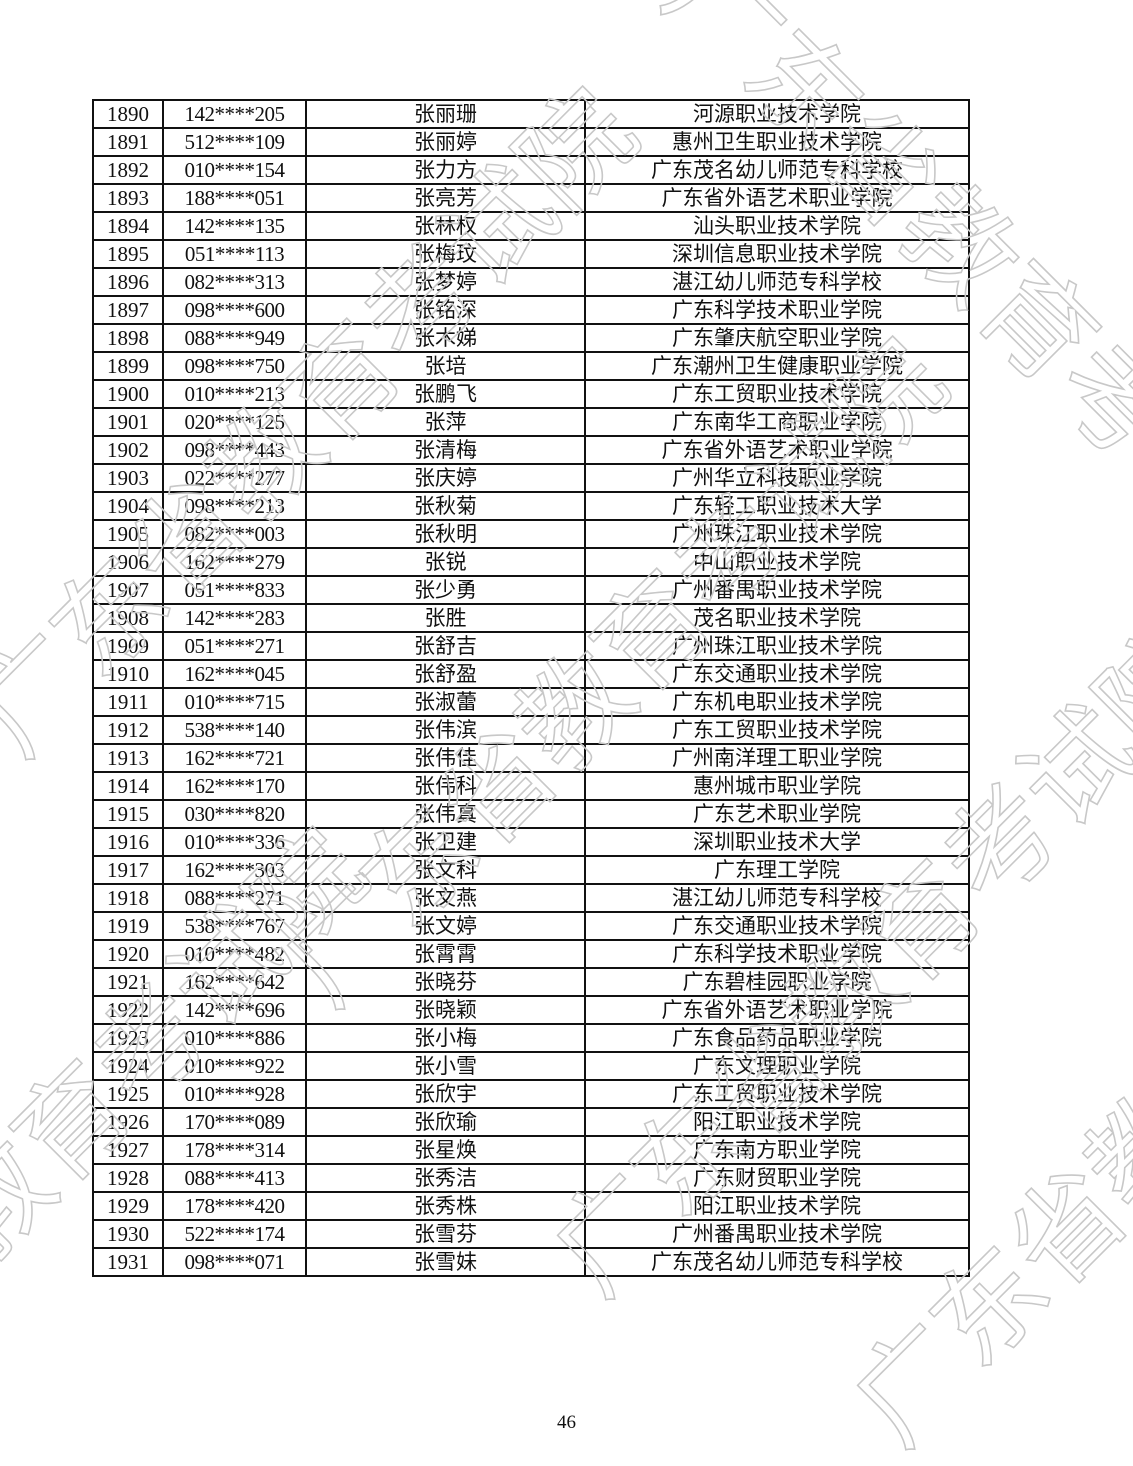 This screenshot has height=1466, width=1133. What do you see at coordinates (234, 534) in the screenshot?
I see `id-number-cell: 082****003` at bounding box center [234, 534].